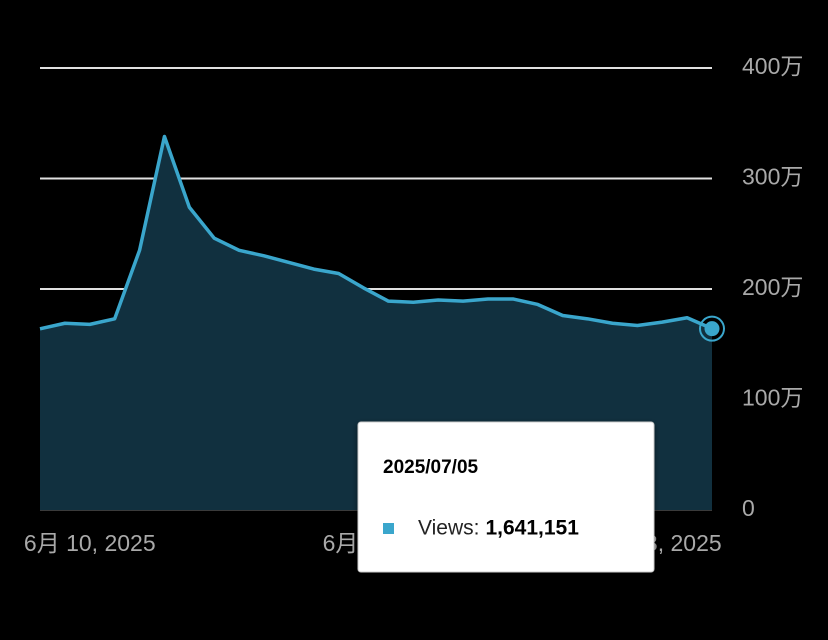 The image size is (828, 640). What do you see at coordinates (748, 508) in the screenshot?
I see `y-tick-label: 0` at bounding box center [748, 508].